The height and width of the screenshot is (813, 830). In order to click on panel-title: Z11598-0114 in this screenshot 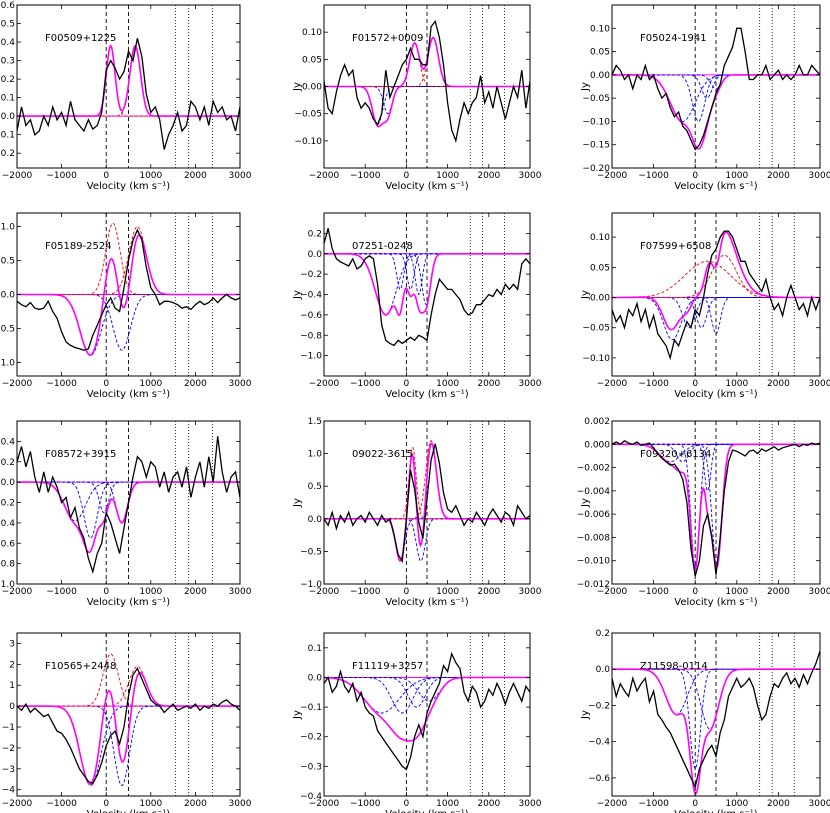, I will do `click(674, 666)`.